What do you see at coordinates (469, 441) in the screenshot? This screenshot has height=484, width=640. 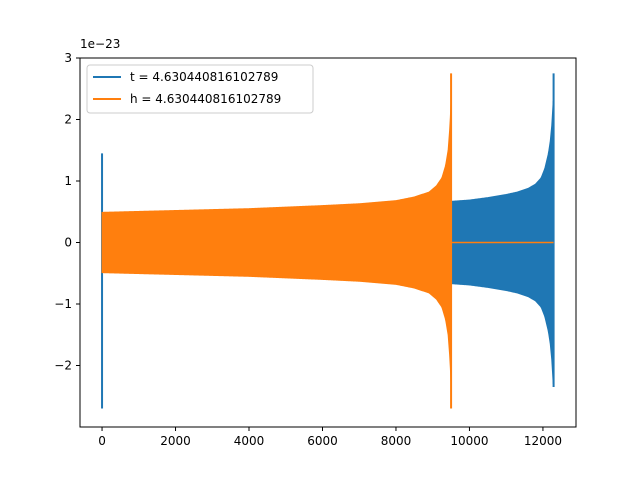 I see `x-tick-label: 10000` at bounding box center [469, 441].